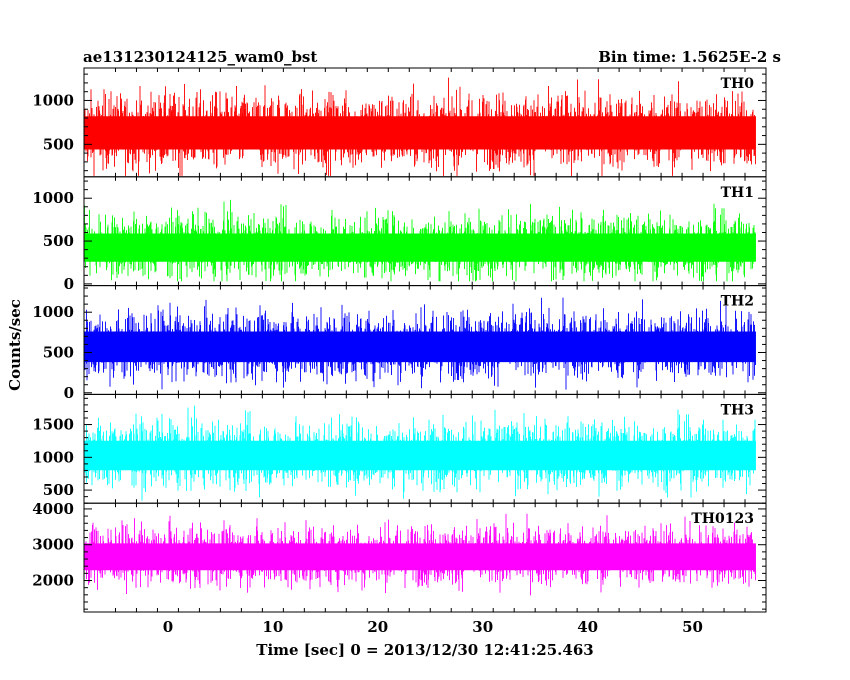  What do you see at coordinates (738, 84) in the screenshot?
I see `panel-label: TH0` at bounding box center [738, 84].